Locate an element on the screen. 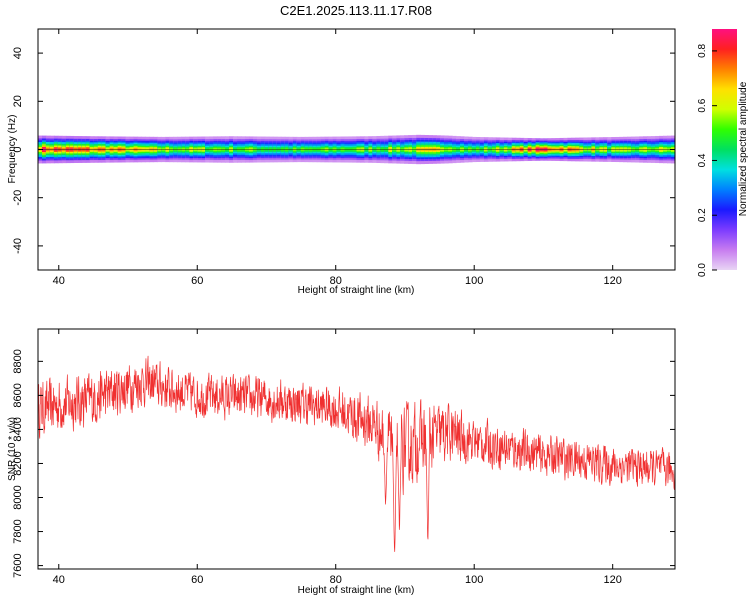  spectrogram-ytick-label: 0 is located at coordinates (18, 149).